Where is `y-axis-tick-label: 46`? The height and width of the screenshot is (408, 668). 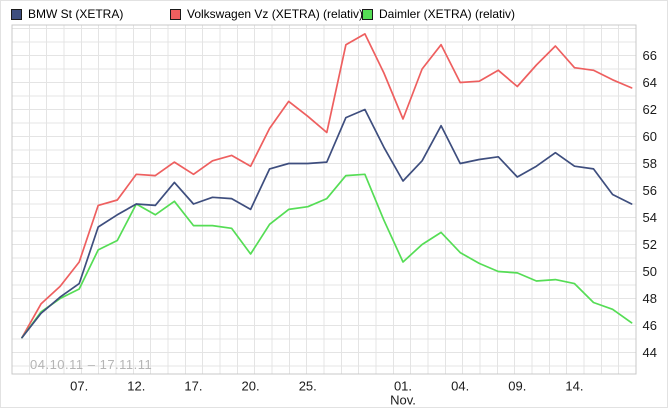
y-axis-tick-label: 46 is located at coordinates (650, 325).